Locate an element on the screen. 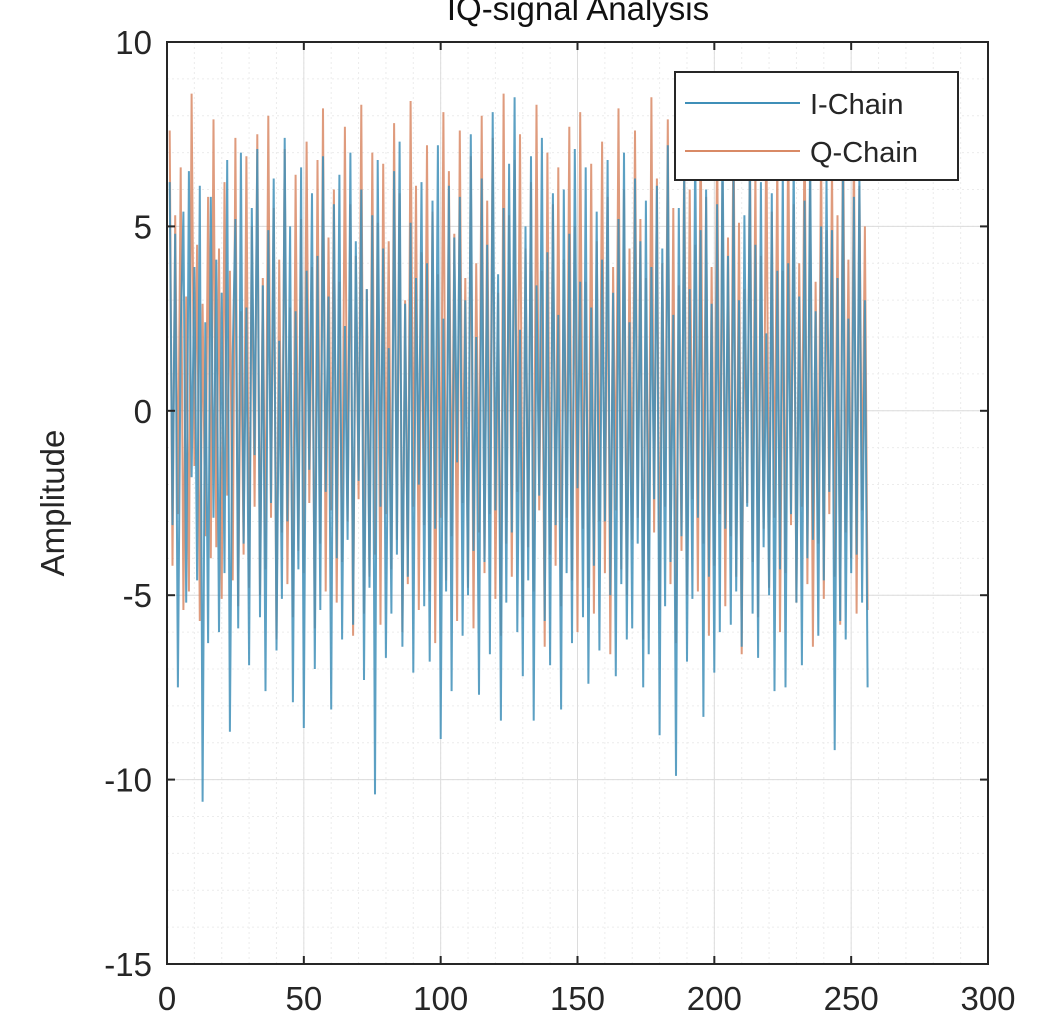 The width and height of the screenshot is (1048, 1012). chart-title: IQ-signal Analysis is located at coordinates (578, 13).